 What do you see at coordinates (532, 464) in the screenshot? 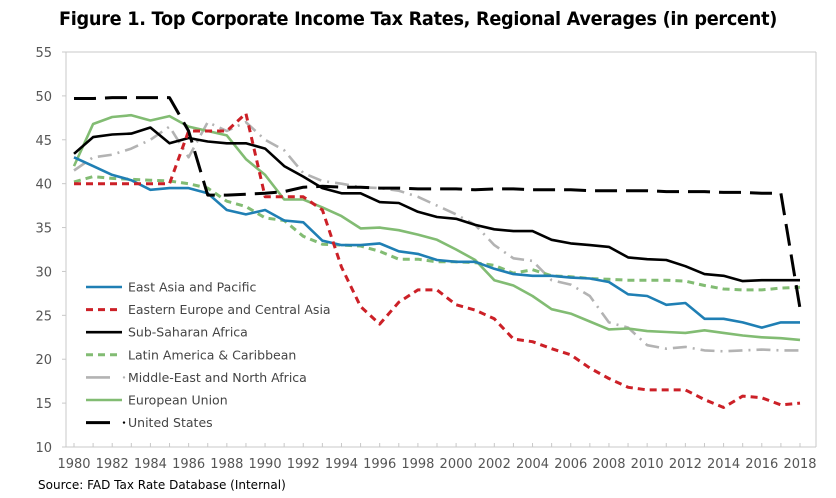
I see `x-tick-label: 2004` at bounding box center [532, 464].